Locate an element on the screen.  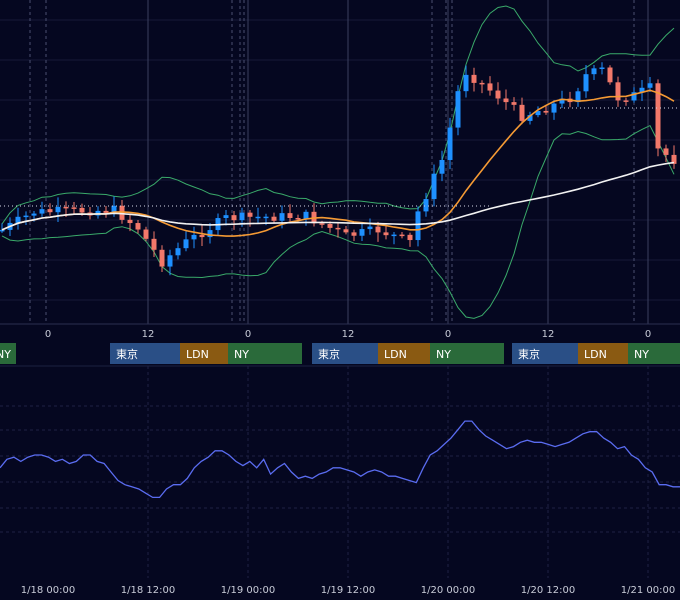
oscillator-x-label: 1/21 00:00 is located at coordinates (648, 590).